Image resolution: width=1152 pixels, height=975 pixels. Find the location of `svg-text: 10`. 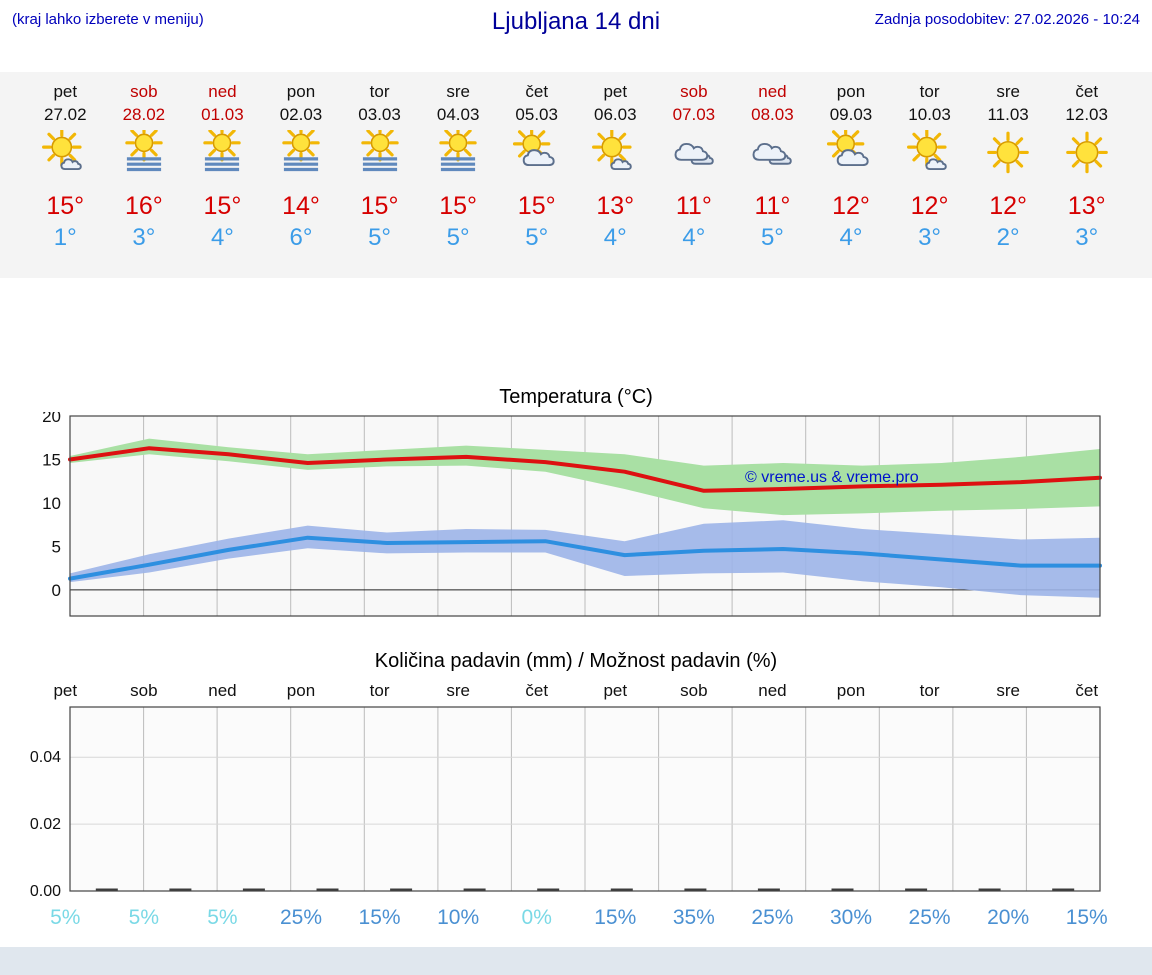

svg-text: 10 is located at coordinates (51, 503).